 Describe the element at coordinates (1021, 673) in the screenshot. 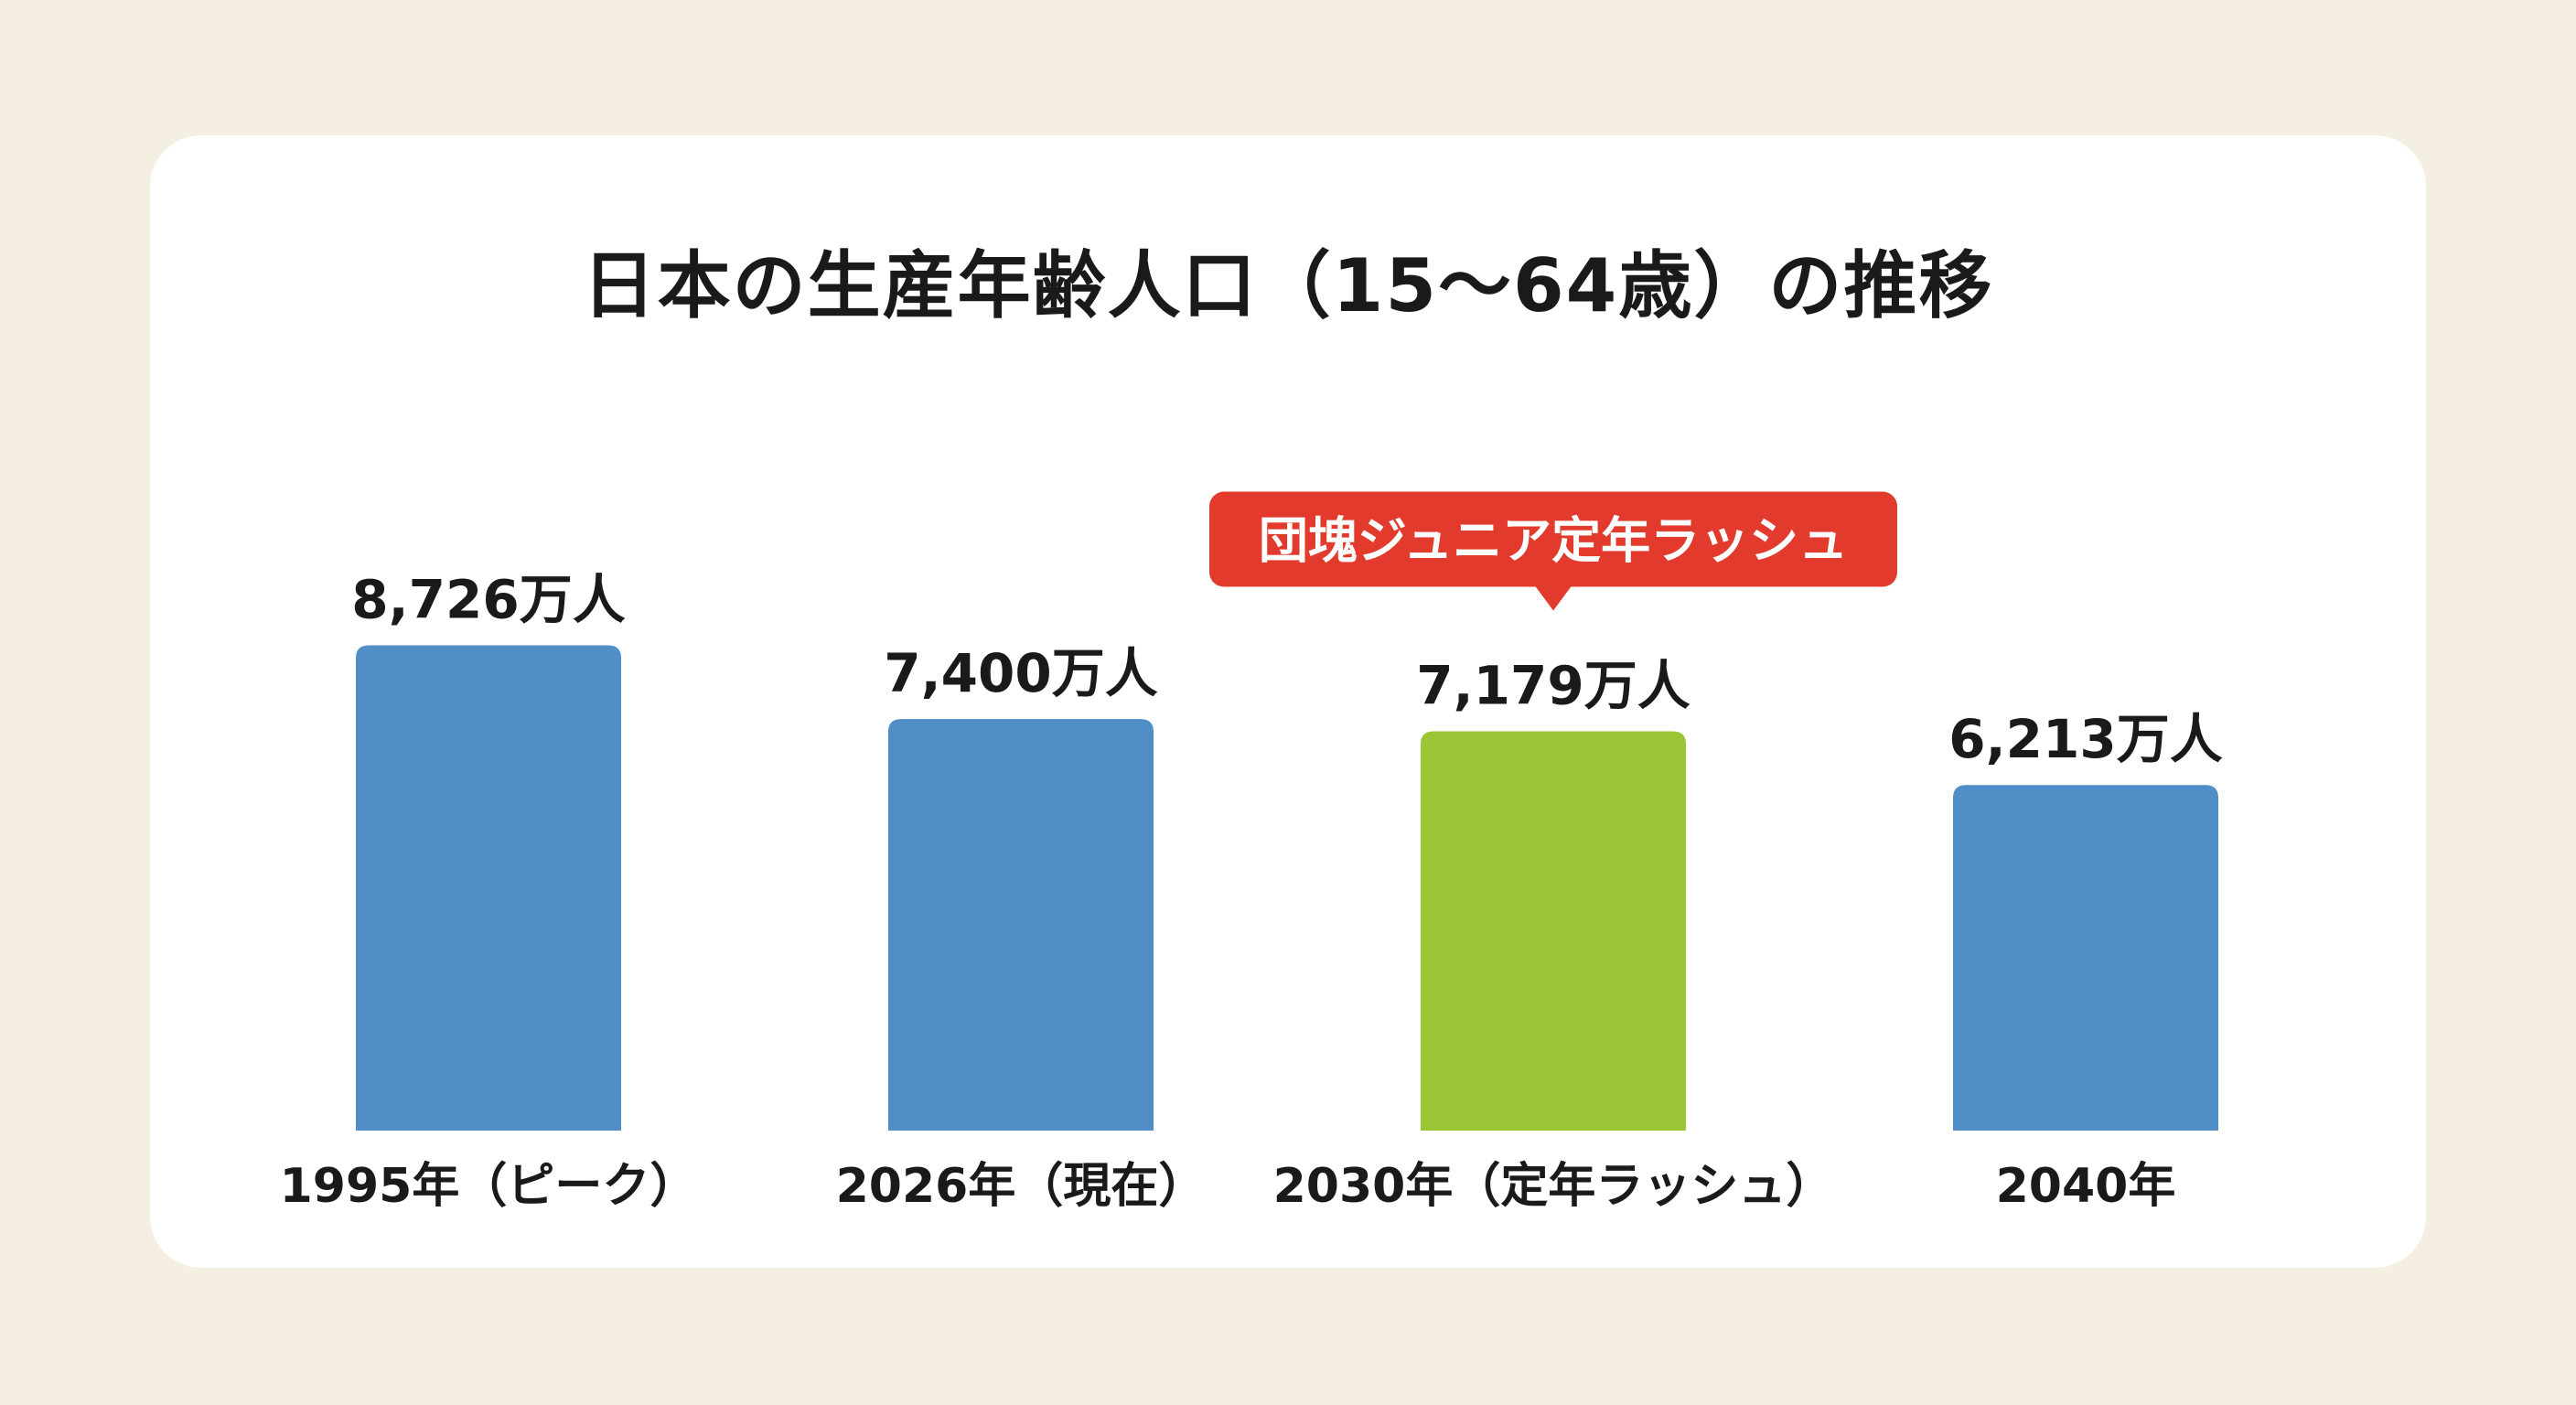

I see `value-label-1: 7,400万人` at that location.